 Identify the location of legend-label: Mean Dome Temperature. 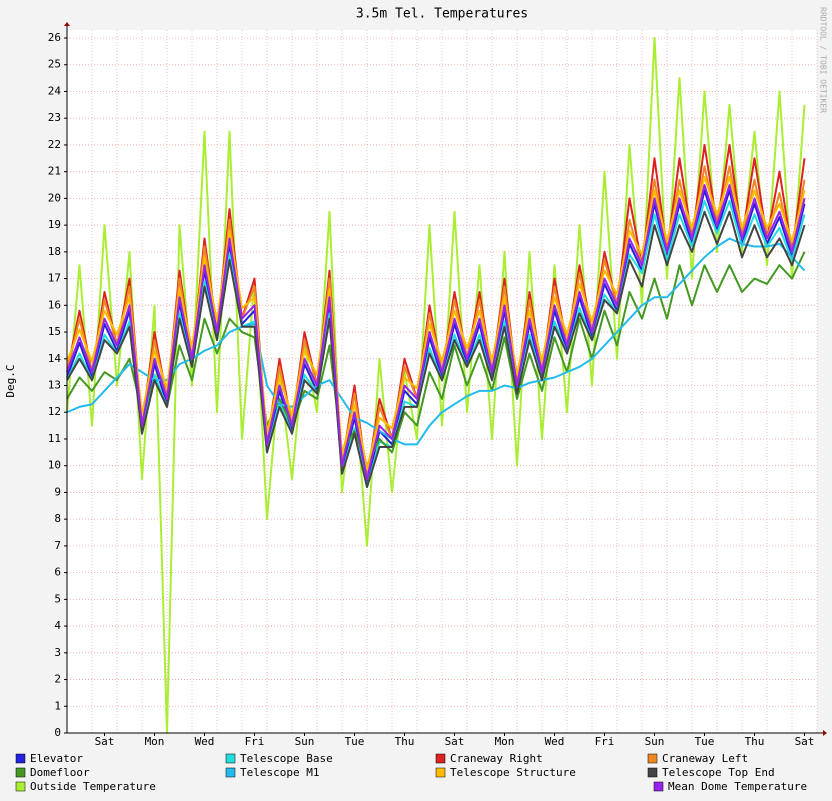
(737, 786).